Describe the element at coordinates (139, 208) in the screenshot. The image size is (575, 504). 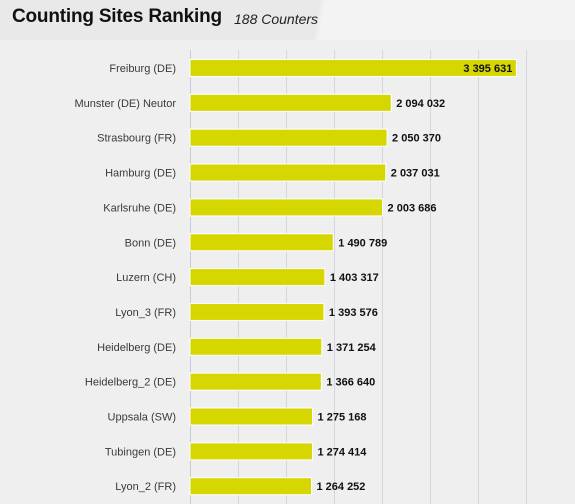
I see `category-label: Karlsruhe (DE)` at that location.